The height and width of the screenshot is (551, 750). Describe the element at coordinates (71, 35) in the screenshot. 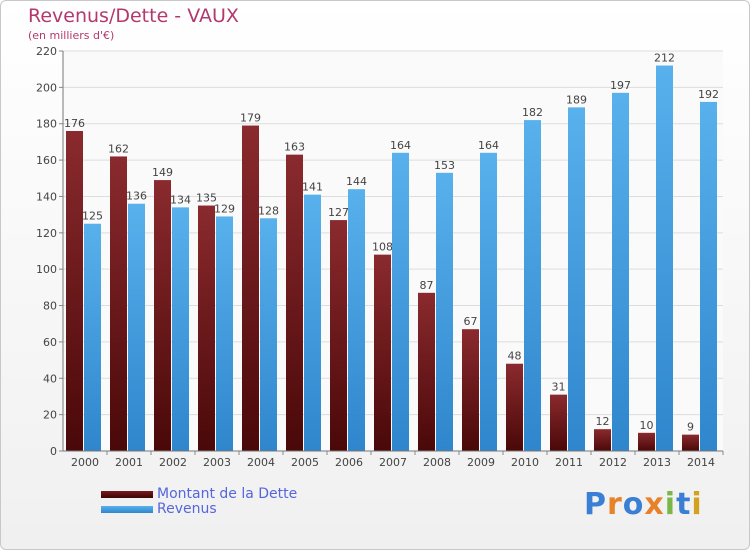

I see `chart-subtitle: (en milliers d'€)` at that location.